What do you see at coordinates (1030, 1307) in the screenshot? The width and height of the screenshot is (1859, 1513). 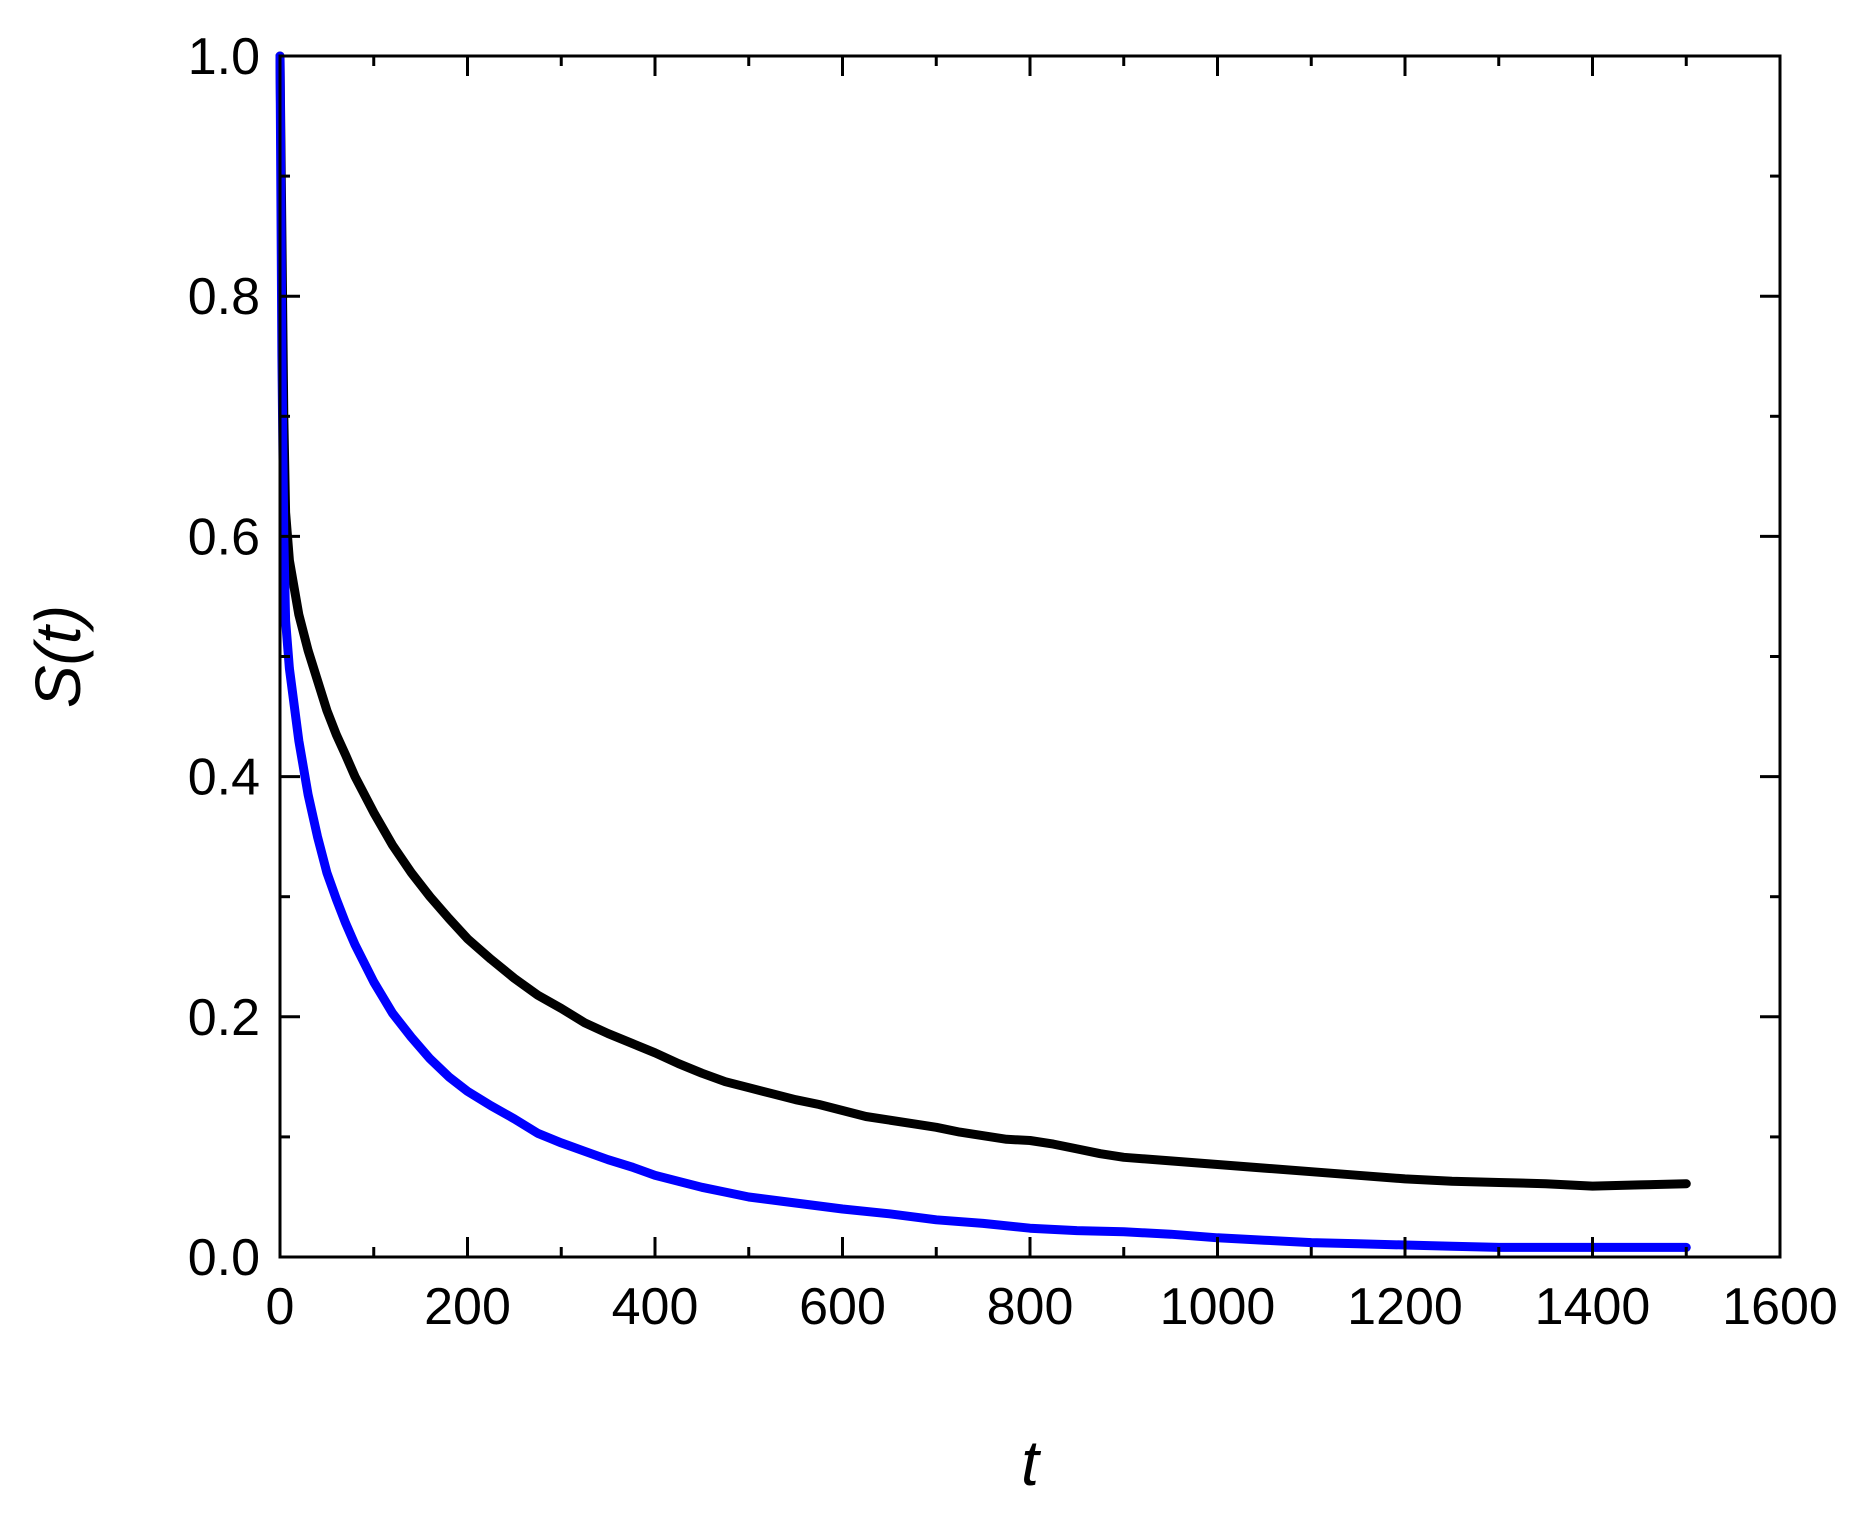 I see `x-tick-label: 800` at bounding box center [1030, 1307].